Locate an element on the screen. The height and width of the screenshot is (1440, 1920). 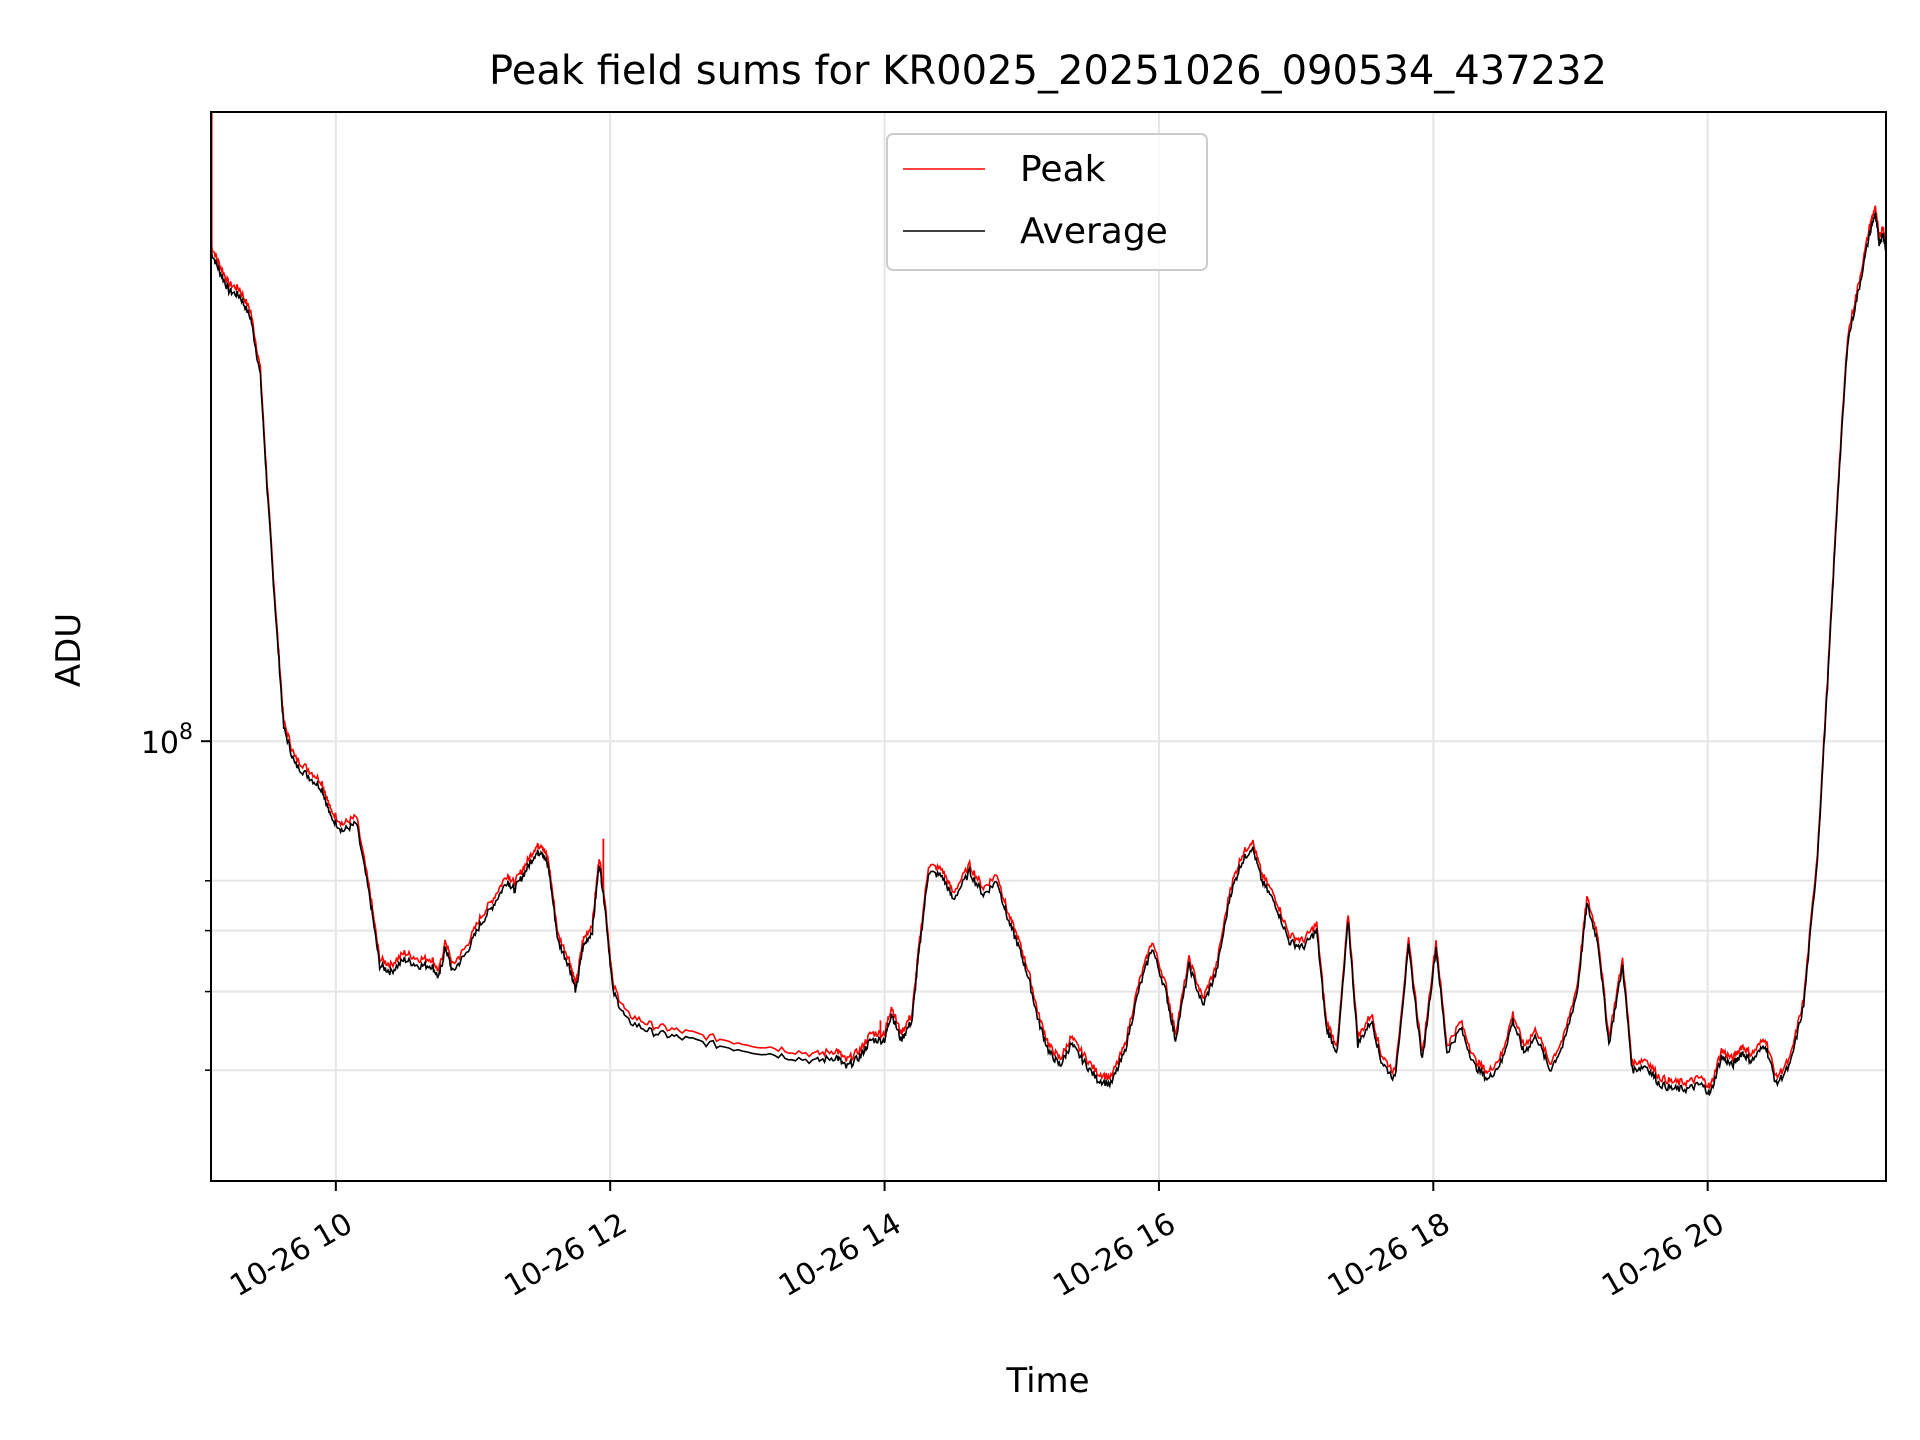
y-tick-label-base: 10 is located at coordinates (160, 743).